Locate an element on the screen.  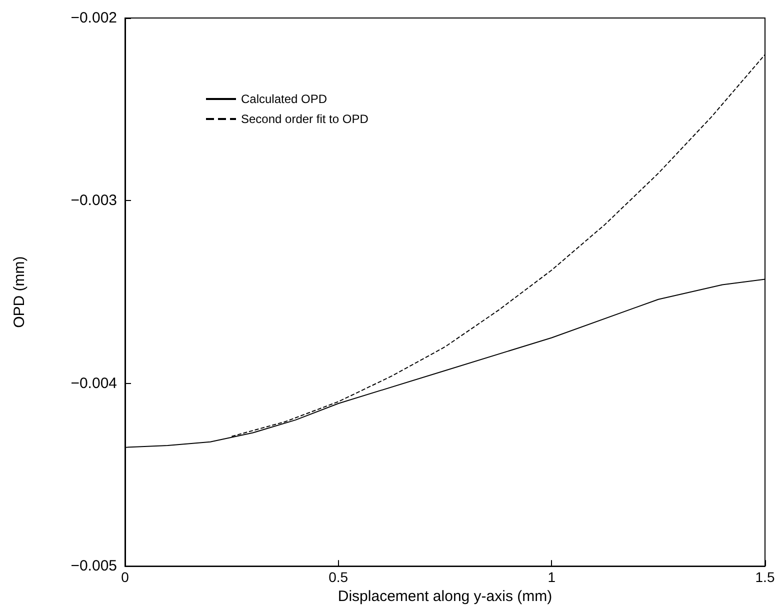
y-tick-label: −0.002 is located at coordinates (93, 18).